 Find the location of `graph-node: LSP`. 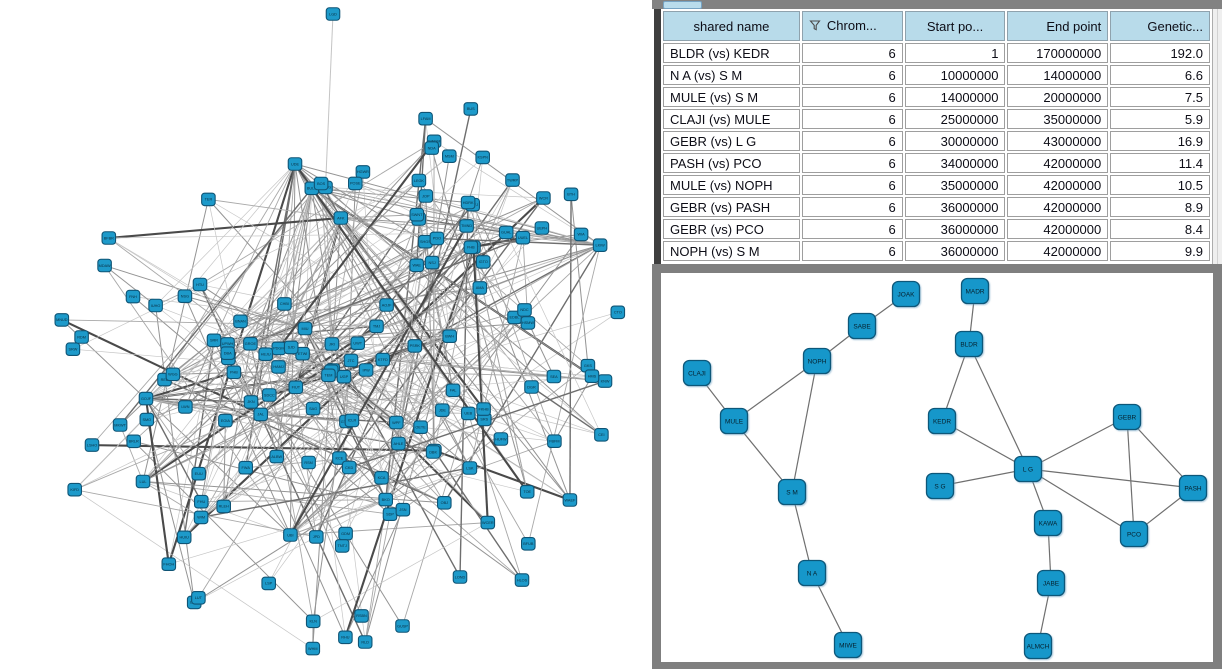

graph-node: LSP is located at coordinates (269, 583).